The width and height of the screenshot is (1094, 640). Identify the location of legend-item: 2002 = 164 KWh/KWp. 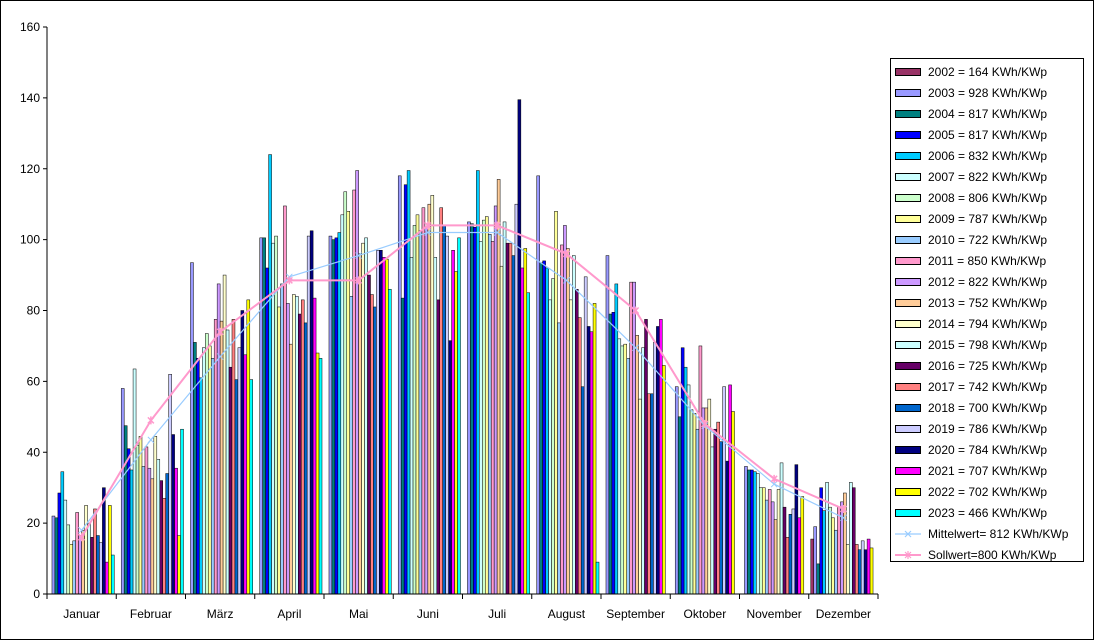
(987, 71).